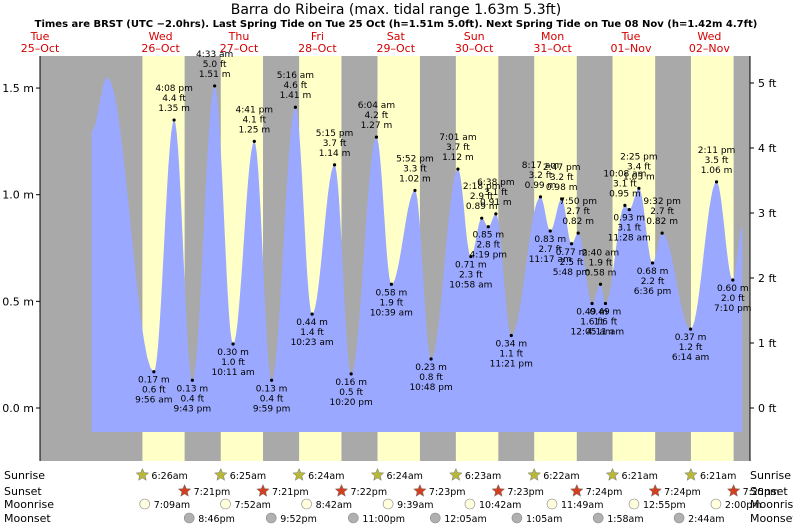  Describe the element at coordinates (334, 505) in the screenshot. I see `moonrise-time: 8:42am` at that location.